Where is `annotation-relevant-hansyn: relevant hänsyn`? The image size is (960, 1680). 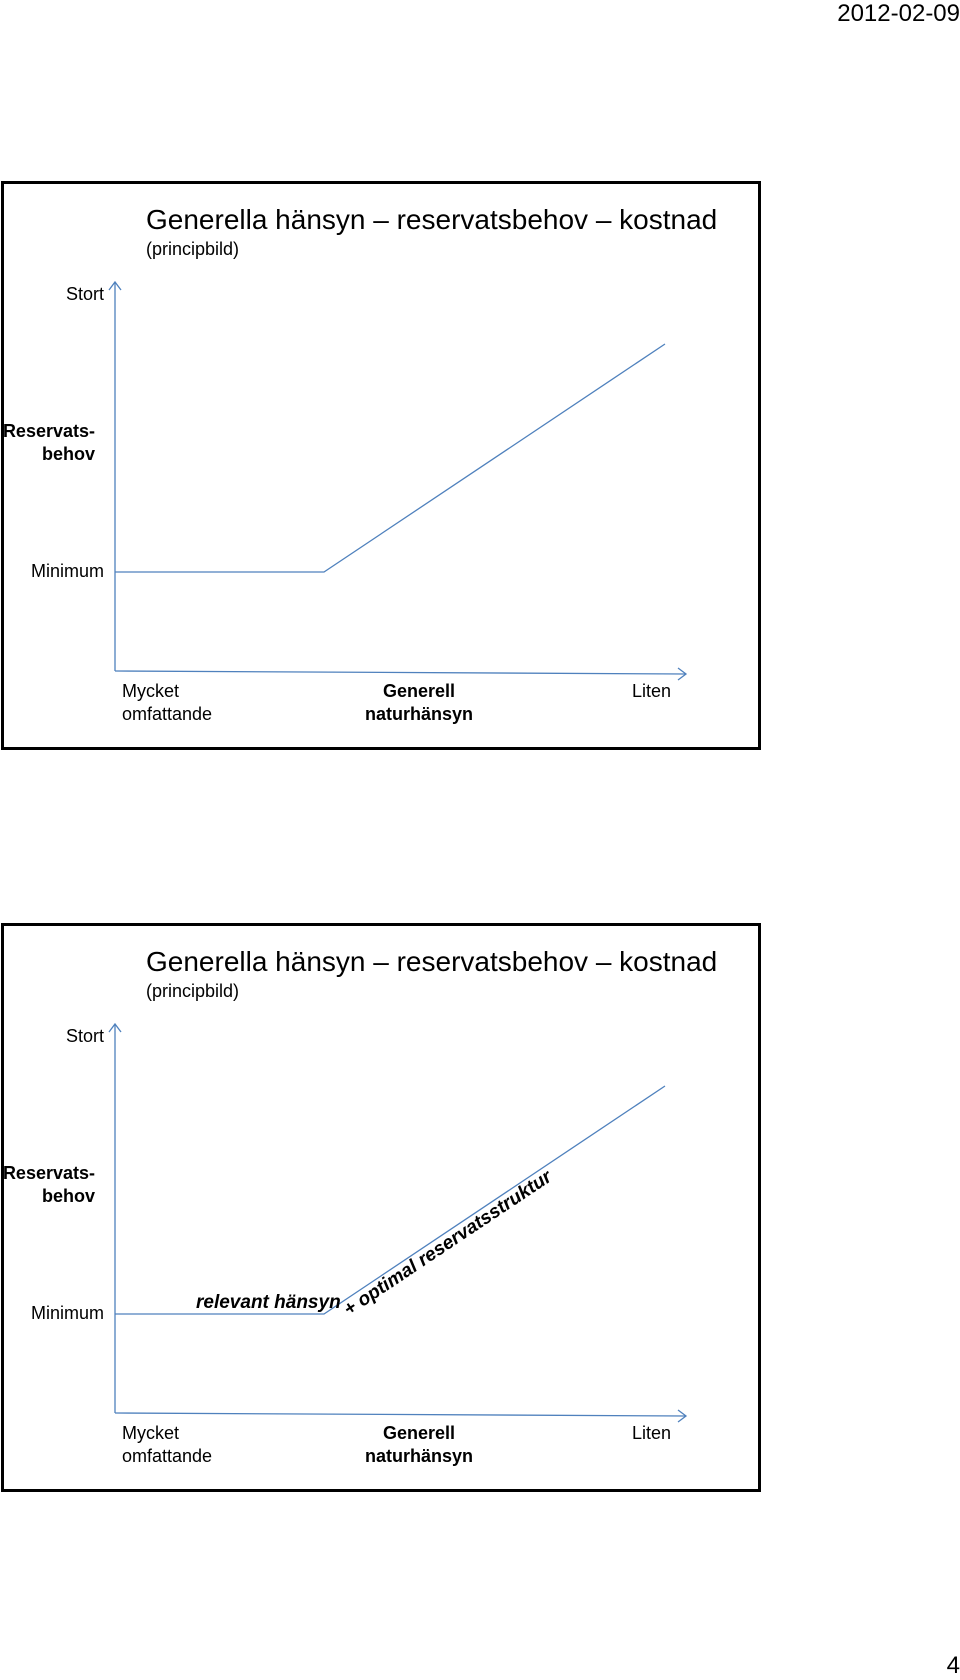
annotation-relevant-hansyn: relevant hänsyn is located at coordinates (268, 1302).